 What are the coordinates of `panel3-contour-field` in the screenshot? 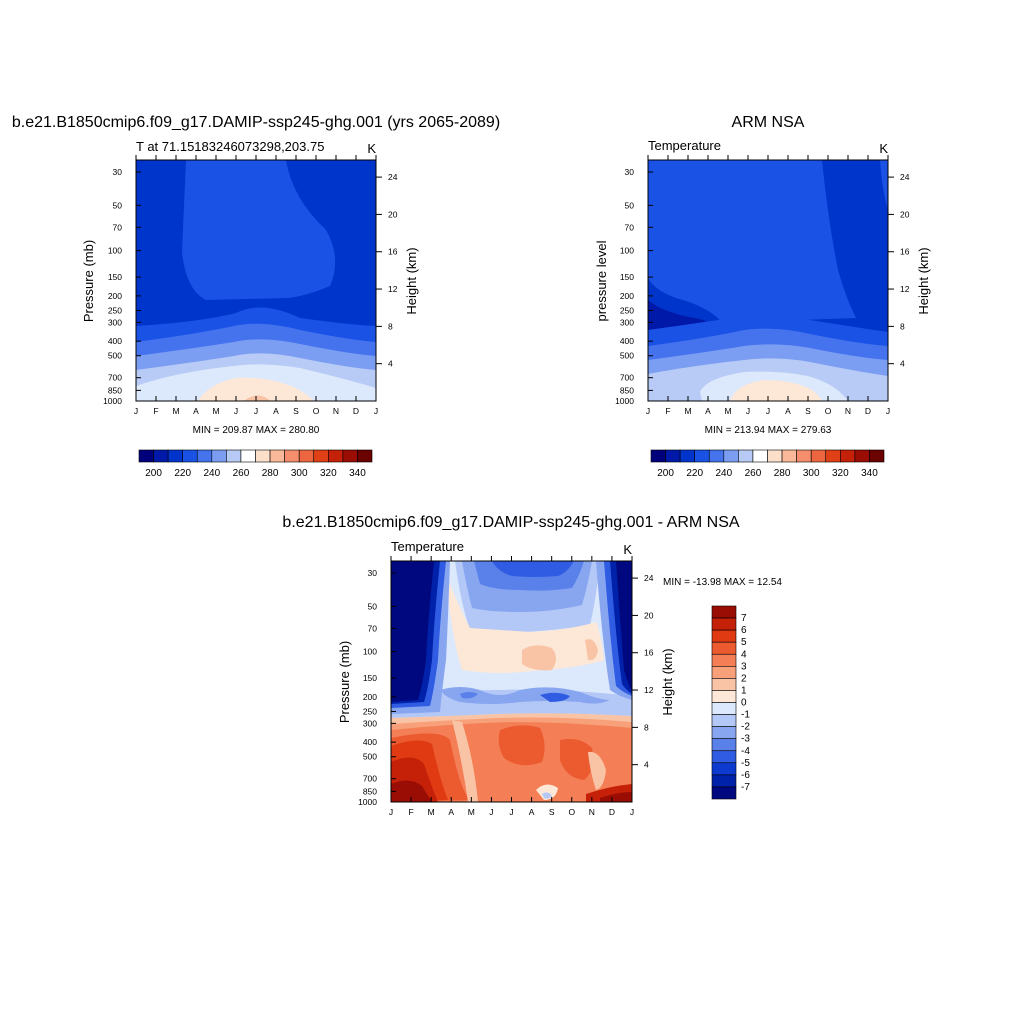 It's located at (511, 681).